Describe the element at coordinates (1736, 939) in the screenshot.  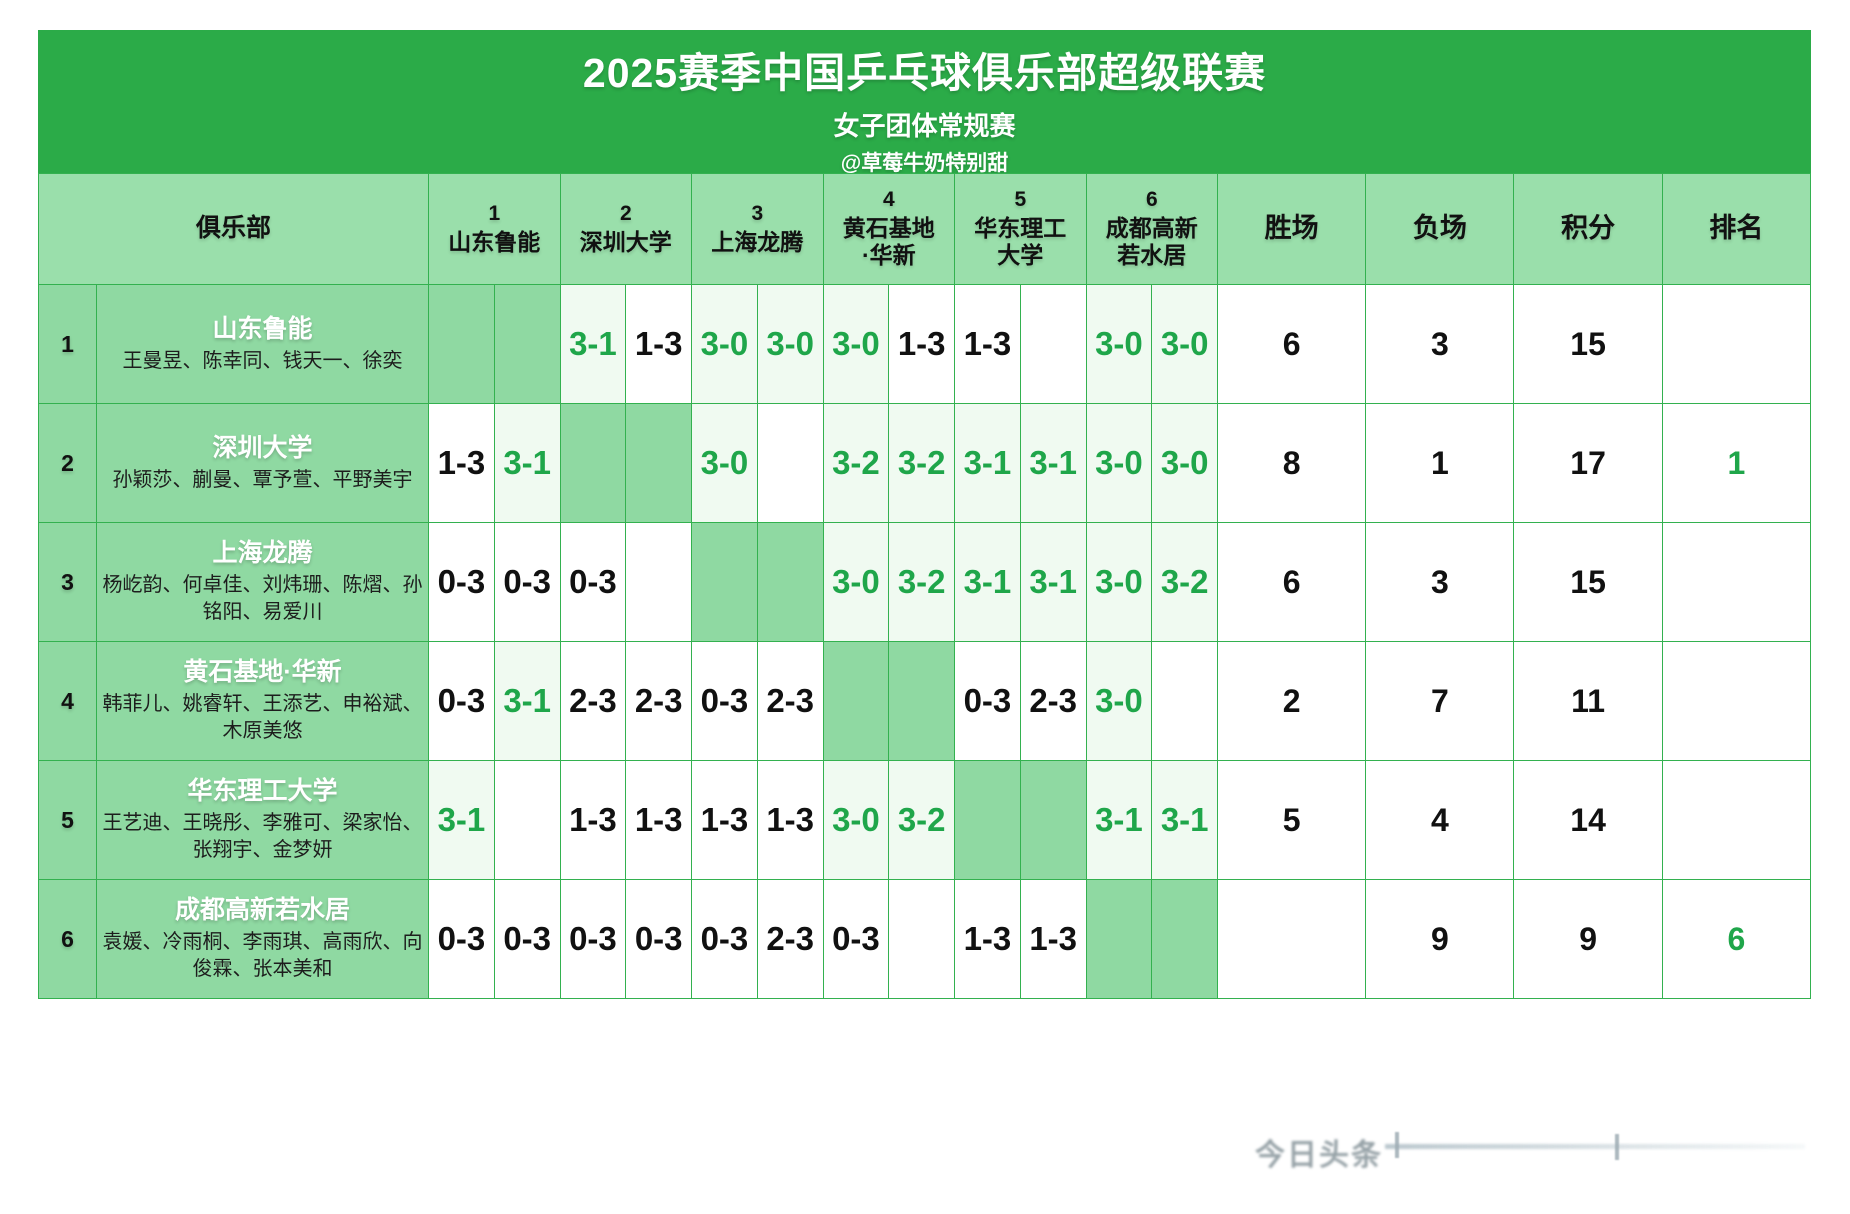
I see `rank-cell: 6` at that location.